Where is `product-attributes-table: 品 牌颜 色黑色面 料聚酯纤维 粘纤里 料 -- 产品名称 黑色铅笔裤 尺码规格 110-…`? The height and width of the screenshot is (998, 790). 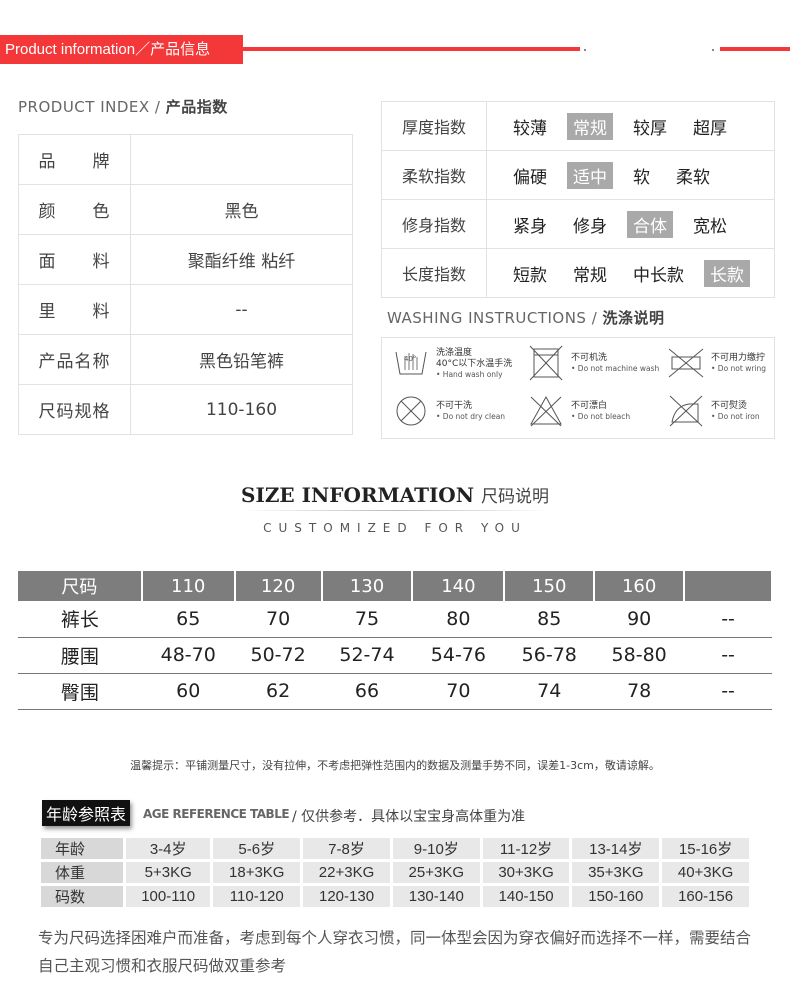 product-attributes-table: 品 牌颜 色黑色面 料聚酯纤维 粘纤里 料 -- 产品名称 黑色铅笔裤 尺码规格 110-… is located at coordinates (185, 284).